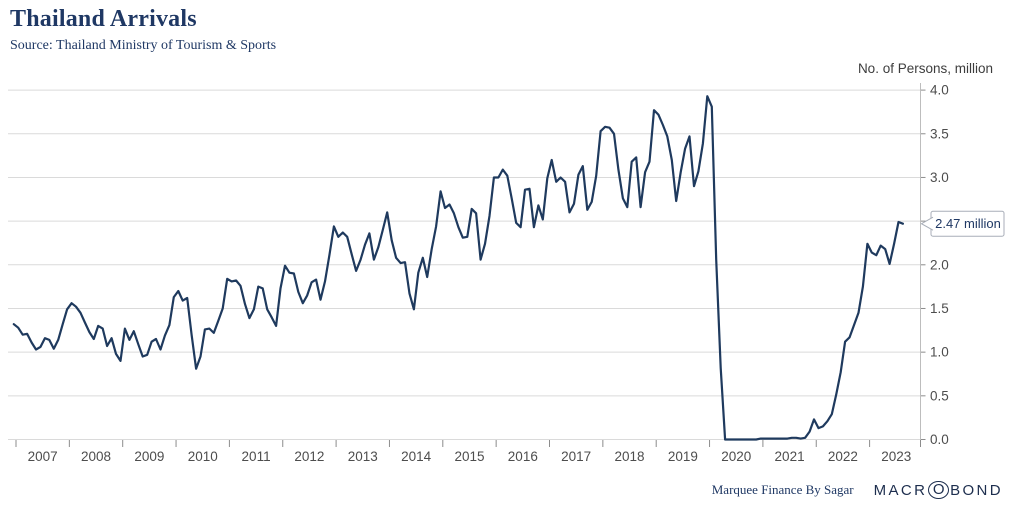  I want to click on year-label: 2023, so click(896, 456).